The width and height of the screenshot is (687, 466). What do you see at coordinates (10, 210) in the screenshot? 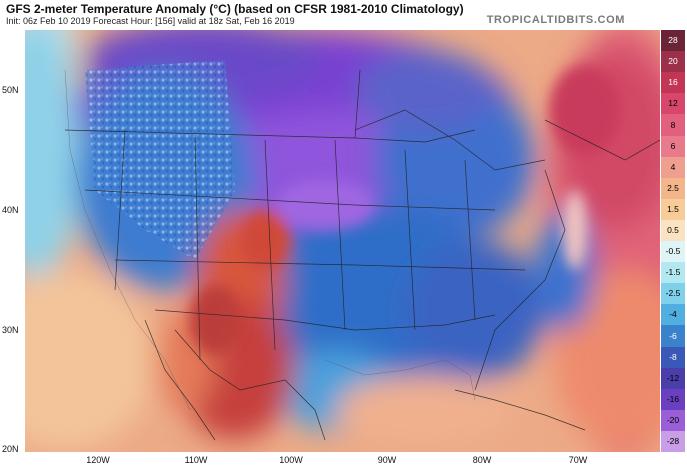
I see `lat-label-40n: 40N` at bounding box center [10, 210].